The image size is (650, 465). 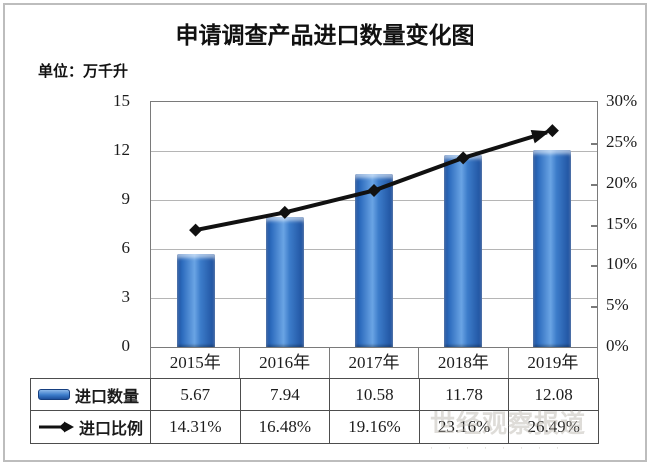 I want to click on series-label: 进口数量, so click(x=107, y=397).